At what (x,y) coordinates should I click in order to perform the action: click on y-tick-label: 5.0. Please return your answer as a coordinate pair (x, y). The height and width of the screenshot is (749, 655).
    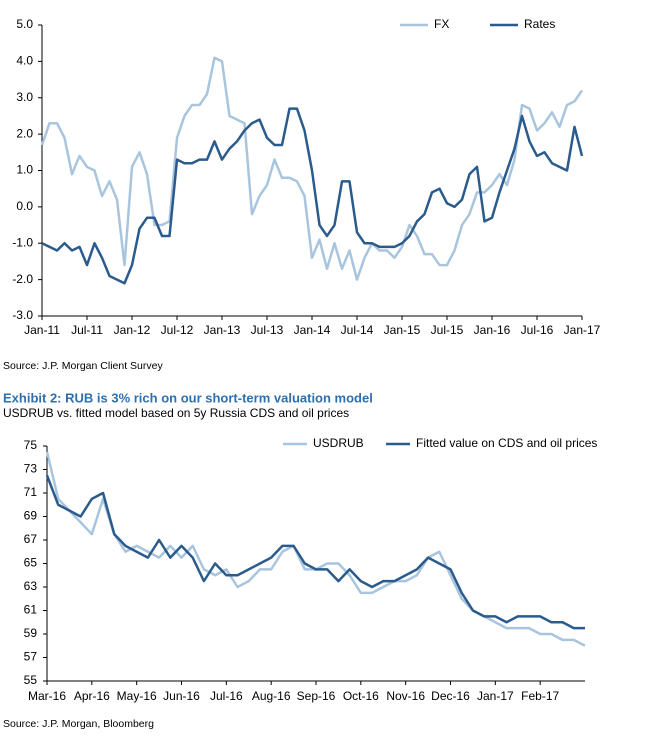
    Looking at the image, I should click on (24, 24).